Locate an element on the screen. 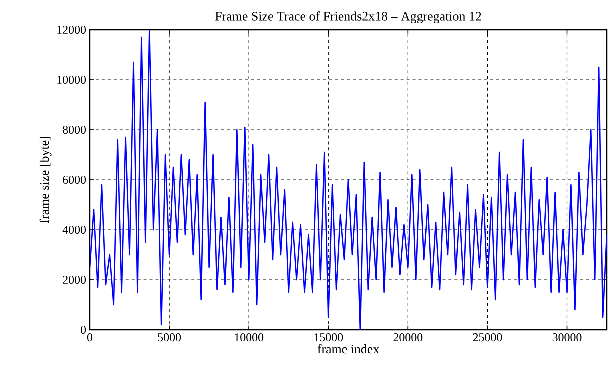  x-tick-label: 0 is located at coordinates (90, 338).